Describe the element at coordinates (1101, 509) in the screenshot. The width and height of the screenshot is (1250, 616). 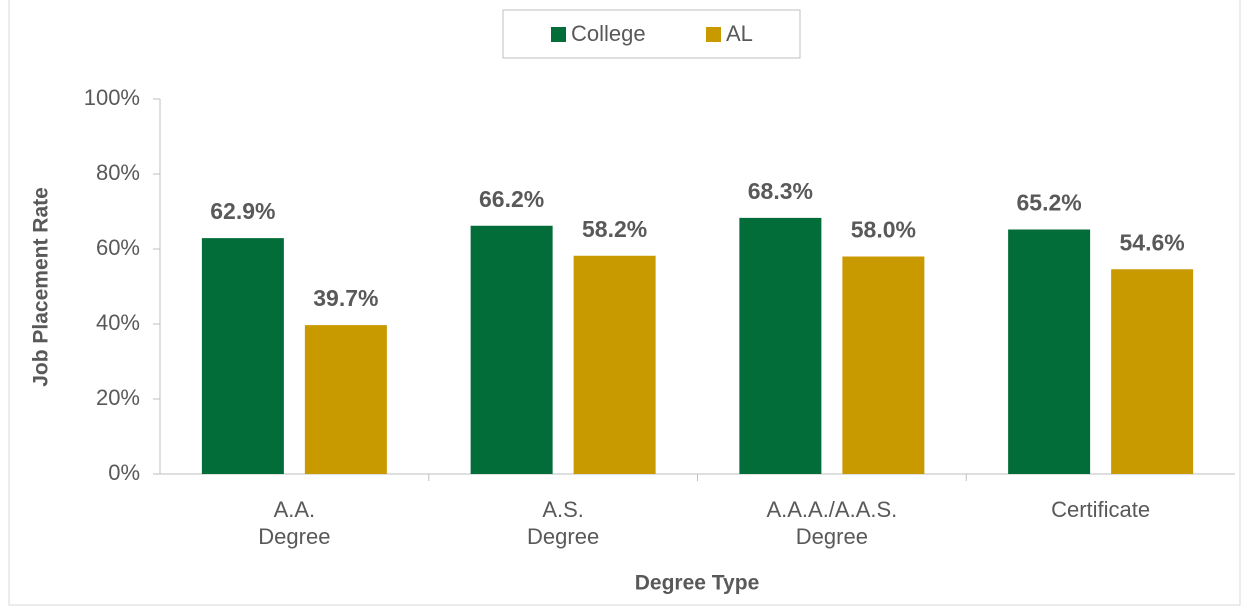
I see `x-tick-label: Certificate` at that location.